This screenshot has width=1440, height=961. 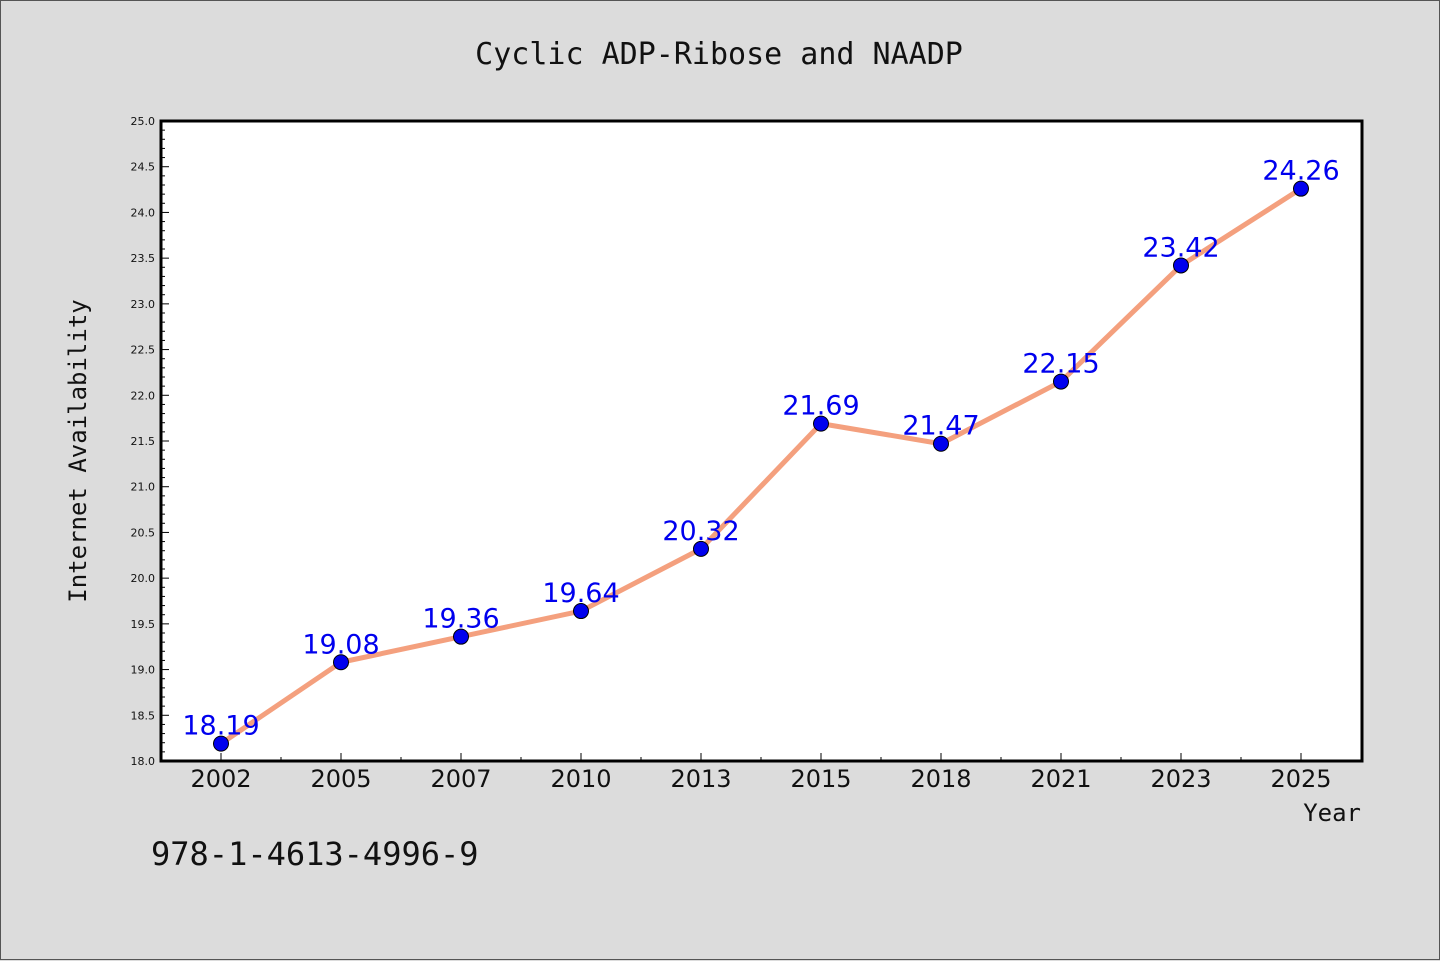 What do you see at coordinates (143, 578) in the screenshot?
I see `y-tick-label: 20.0` at bounding box center [143, 578].